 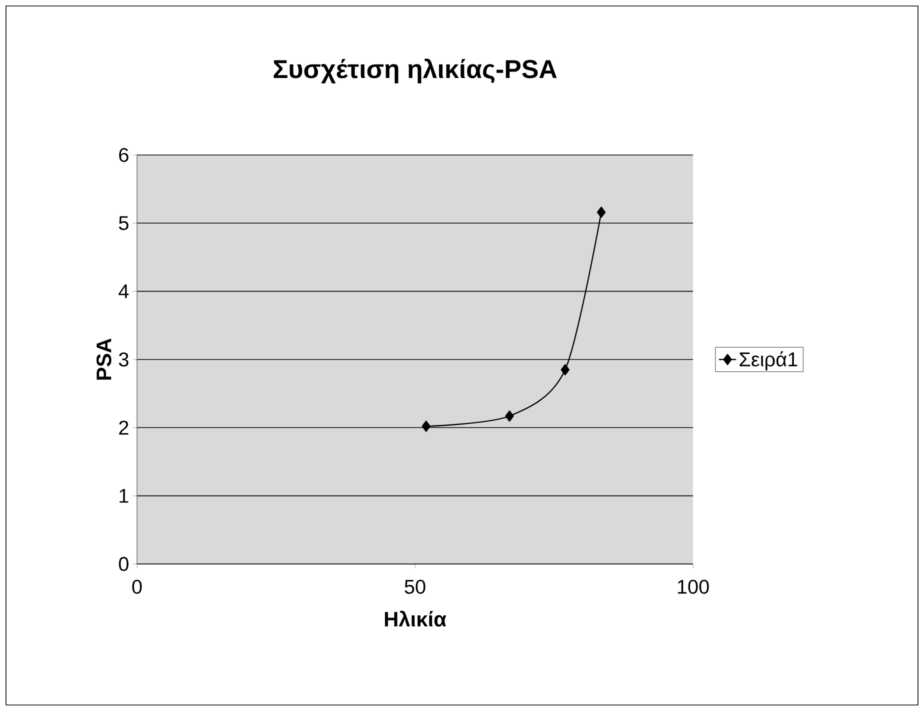 I want to click on x-tick-label: 0, so click(x=137, y=587).